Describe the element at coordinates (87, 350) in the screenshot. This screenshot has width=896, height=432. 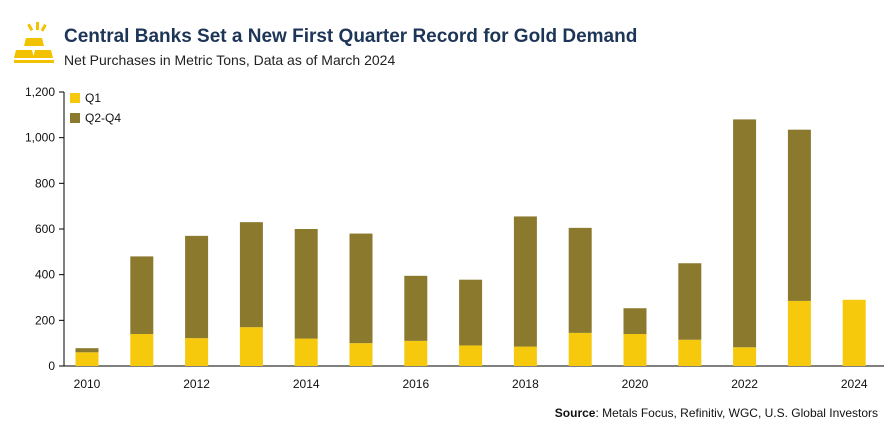
I see `bar-q2q4-2010` at that location.